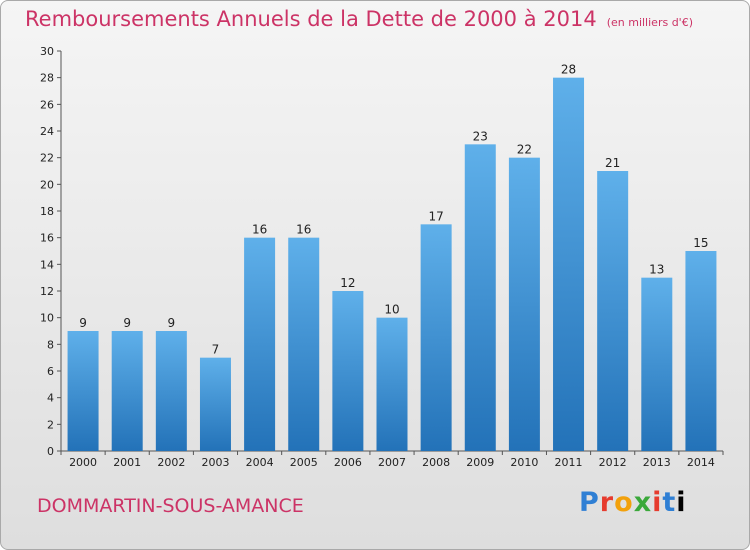 This screenshot has height=550, width=750. What do you see at coordinates (47, 238) in the screenshot?
I see `y-tick-label: 16` at bounding box center [47, 238].